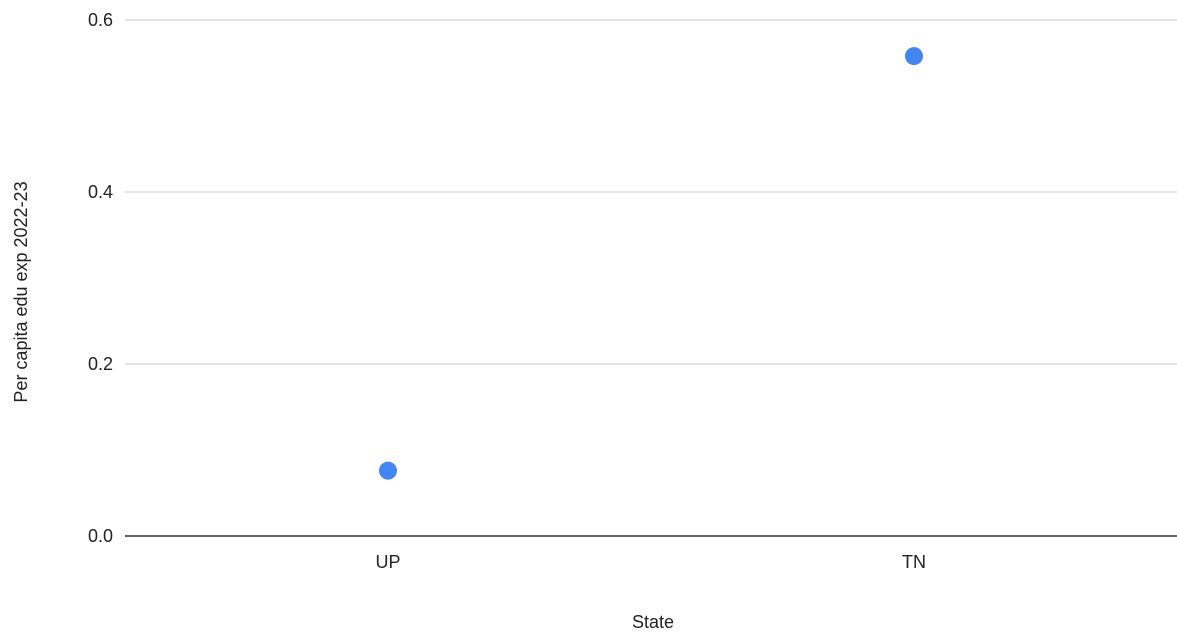  I want to click on x-tick-labels: UP TN, so click(650, 562).